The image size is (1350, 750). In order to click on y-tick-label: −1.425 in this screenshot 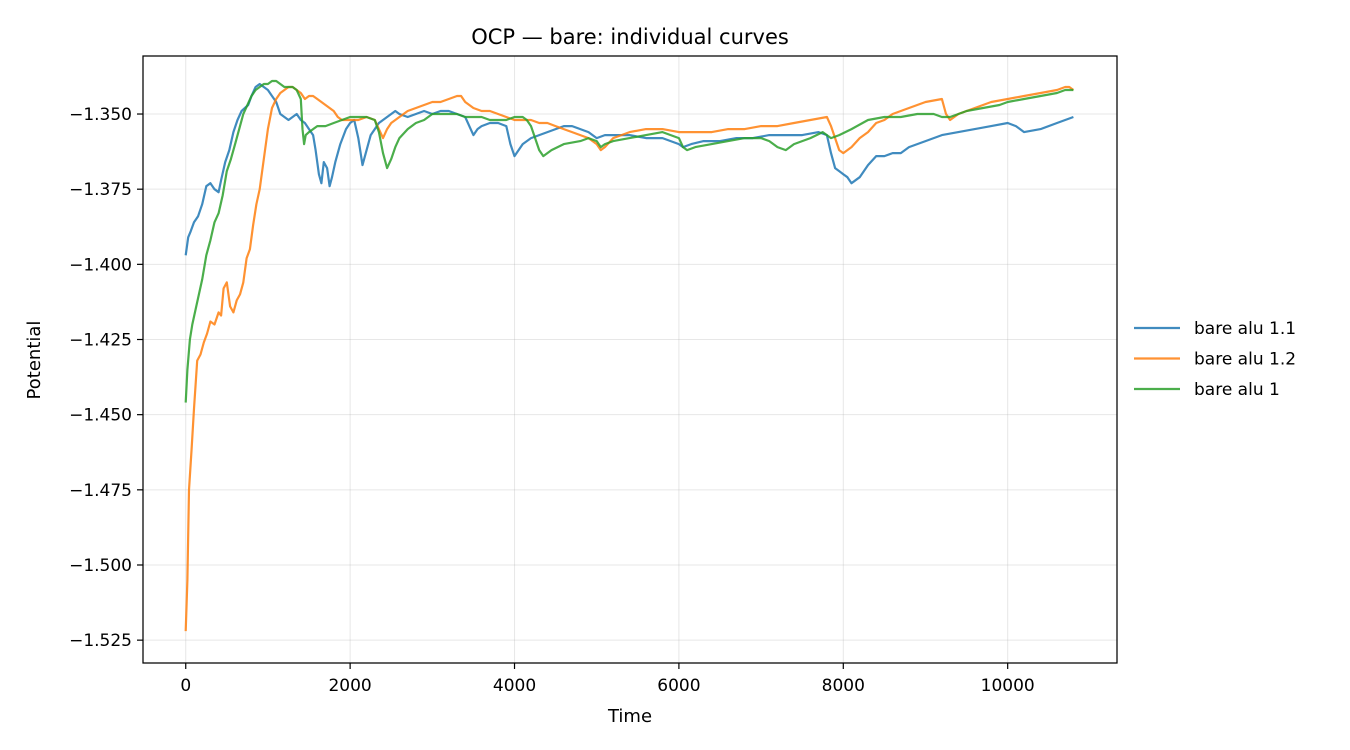, I will do `click(100, 341)`.